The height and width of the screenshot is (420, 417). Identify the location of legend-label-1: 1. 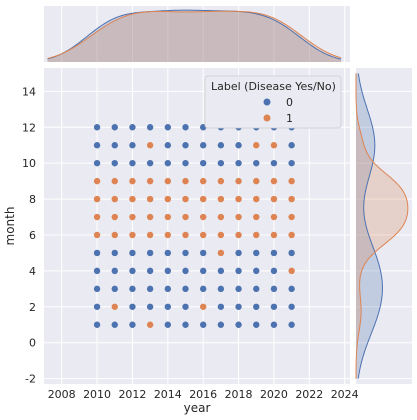
(289, 118).